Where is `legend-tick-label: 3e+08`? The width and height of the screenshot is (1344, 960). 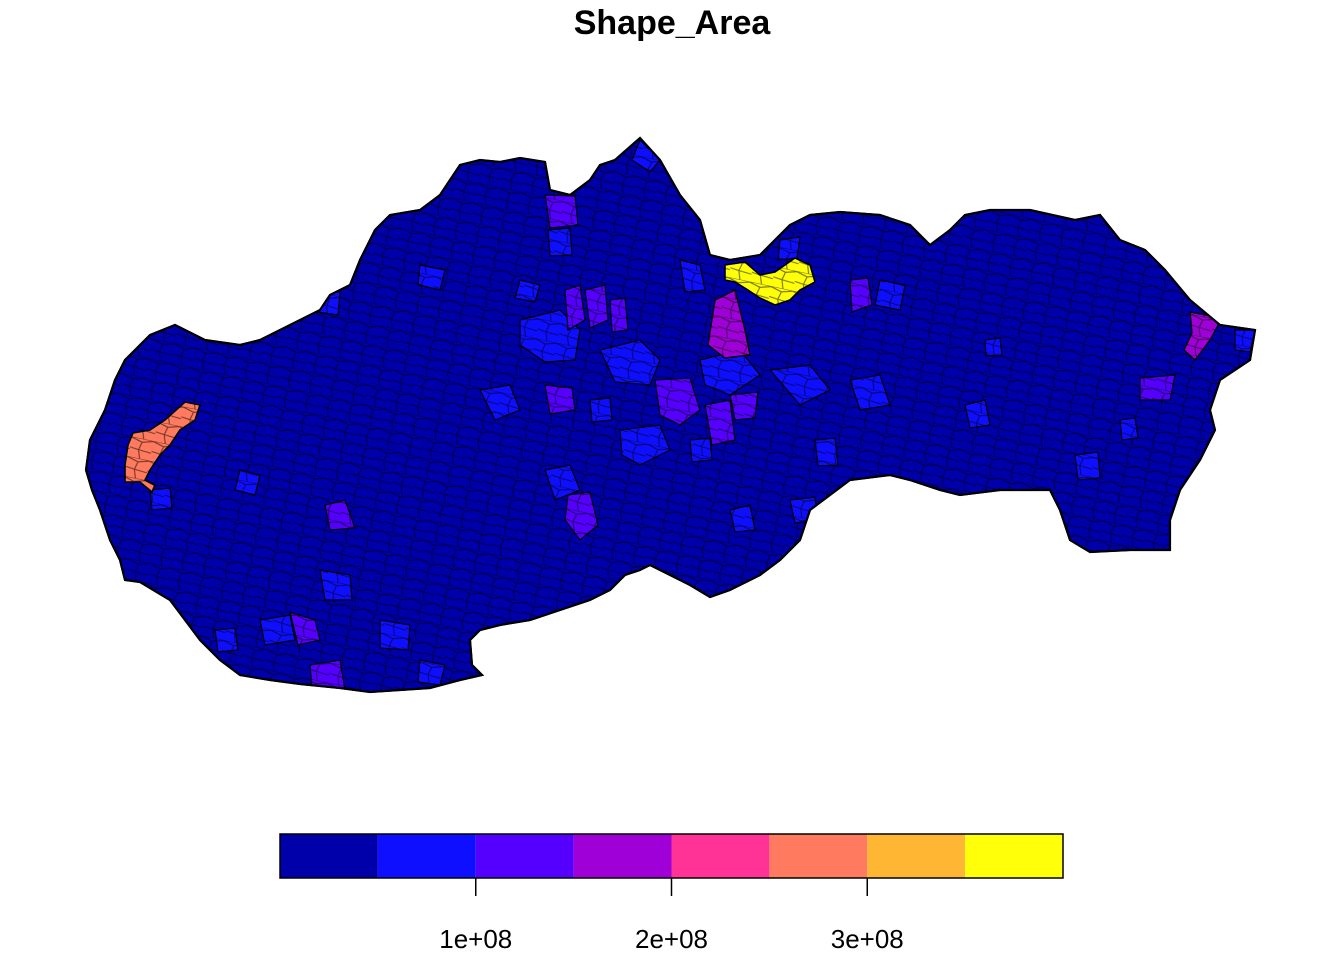 legend-tick-label: 3e+08 is located at coordinates (867, 939).